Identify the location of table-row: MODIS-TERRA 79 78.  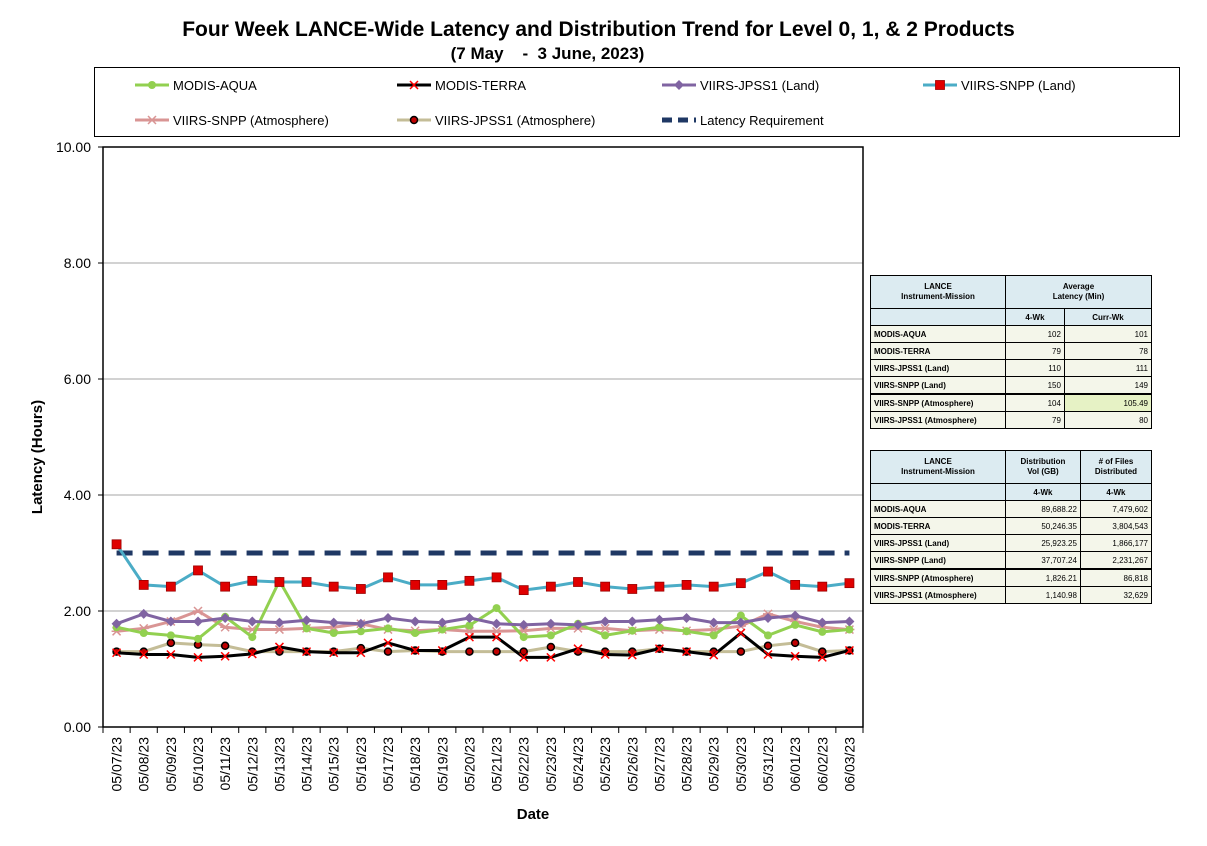
(1011, 351).